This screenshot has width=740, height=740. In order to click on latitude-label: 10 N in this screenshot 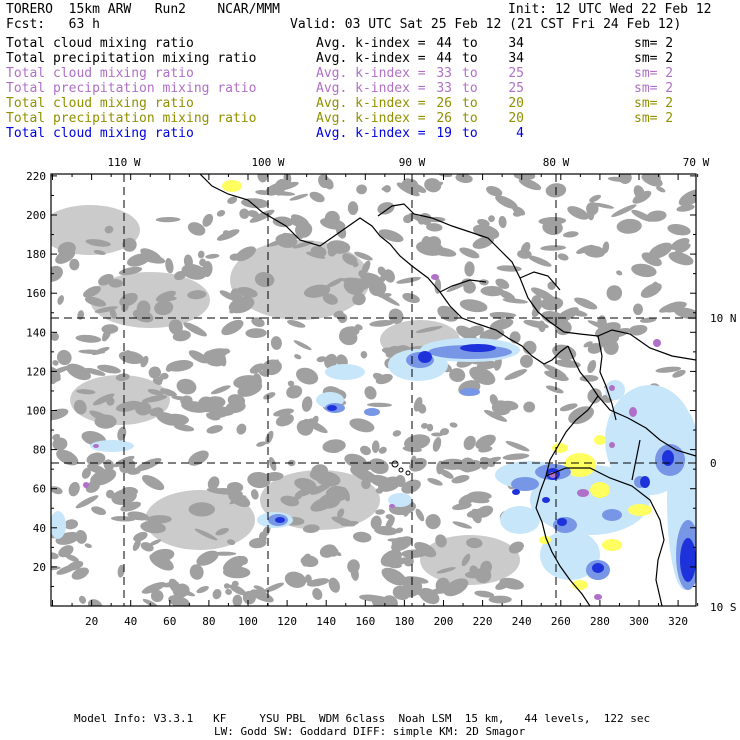, I will do `click(723, 318)`.